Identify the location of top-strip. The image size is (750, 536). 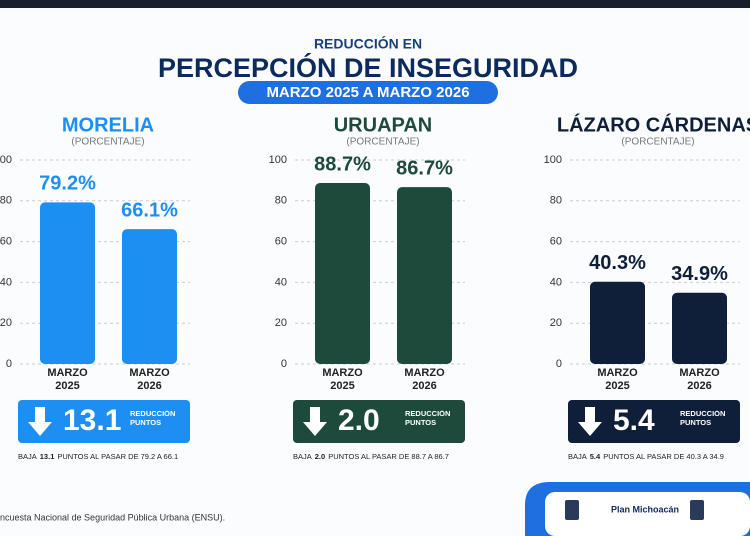
(375, 4).